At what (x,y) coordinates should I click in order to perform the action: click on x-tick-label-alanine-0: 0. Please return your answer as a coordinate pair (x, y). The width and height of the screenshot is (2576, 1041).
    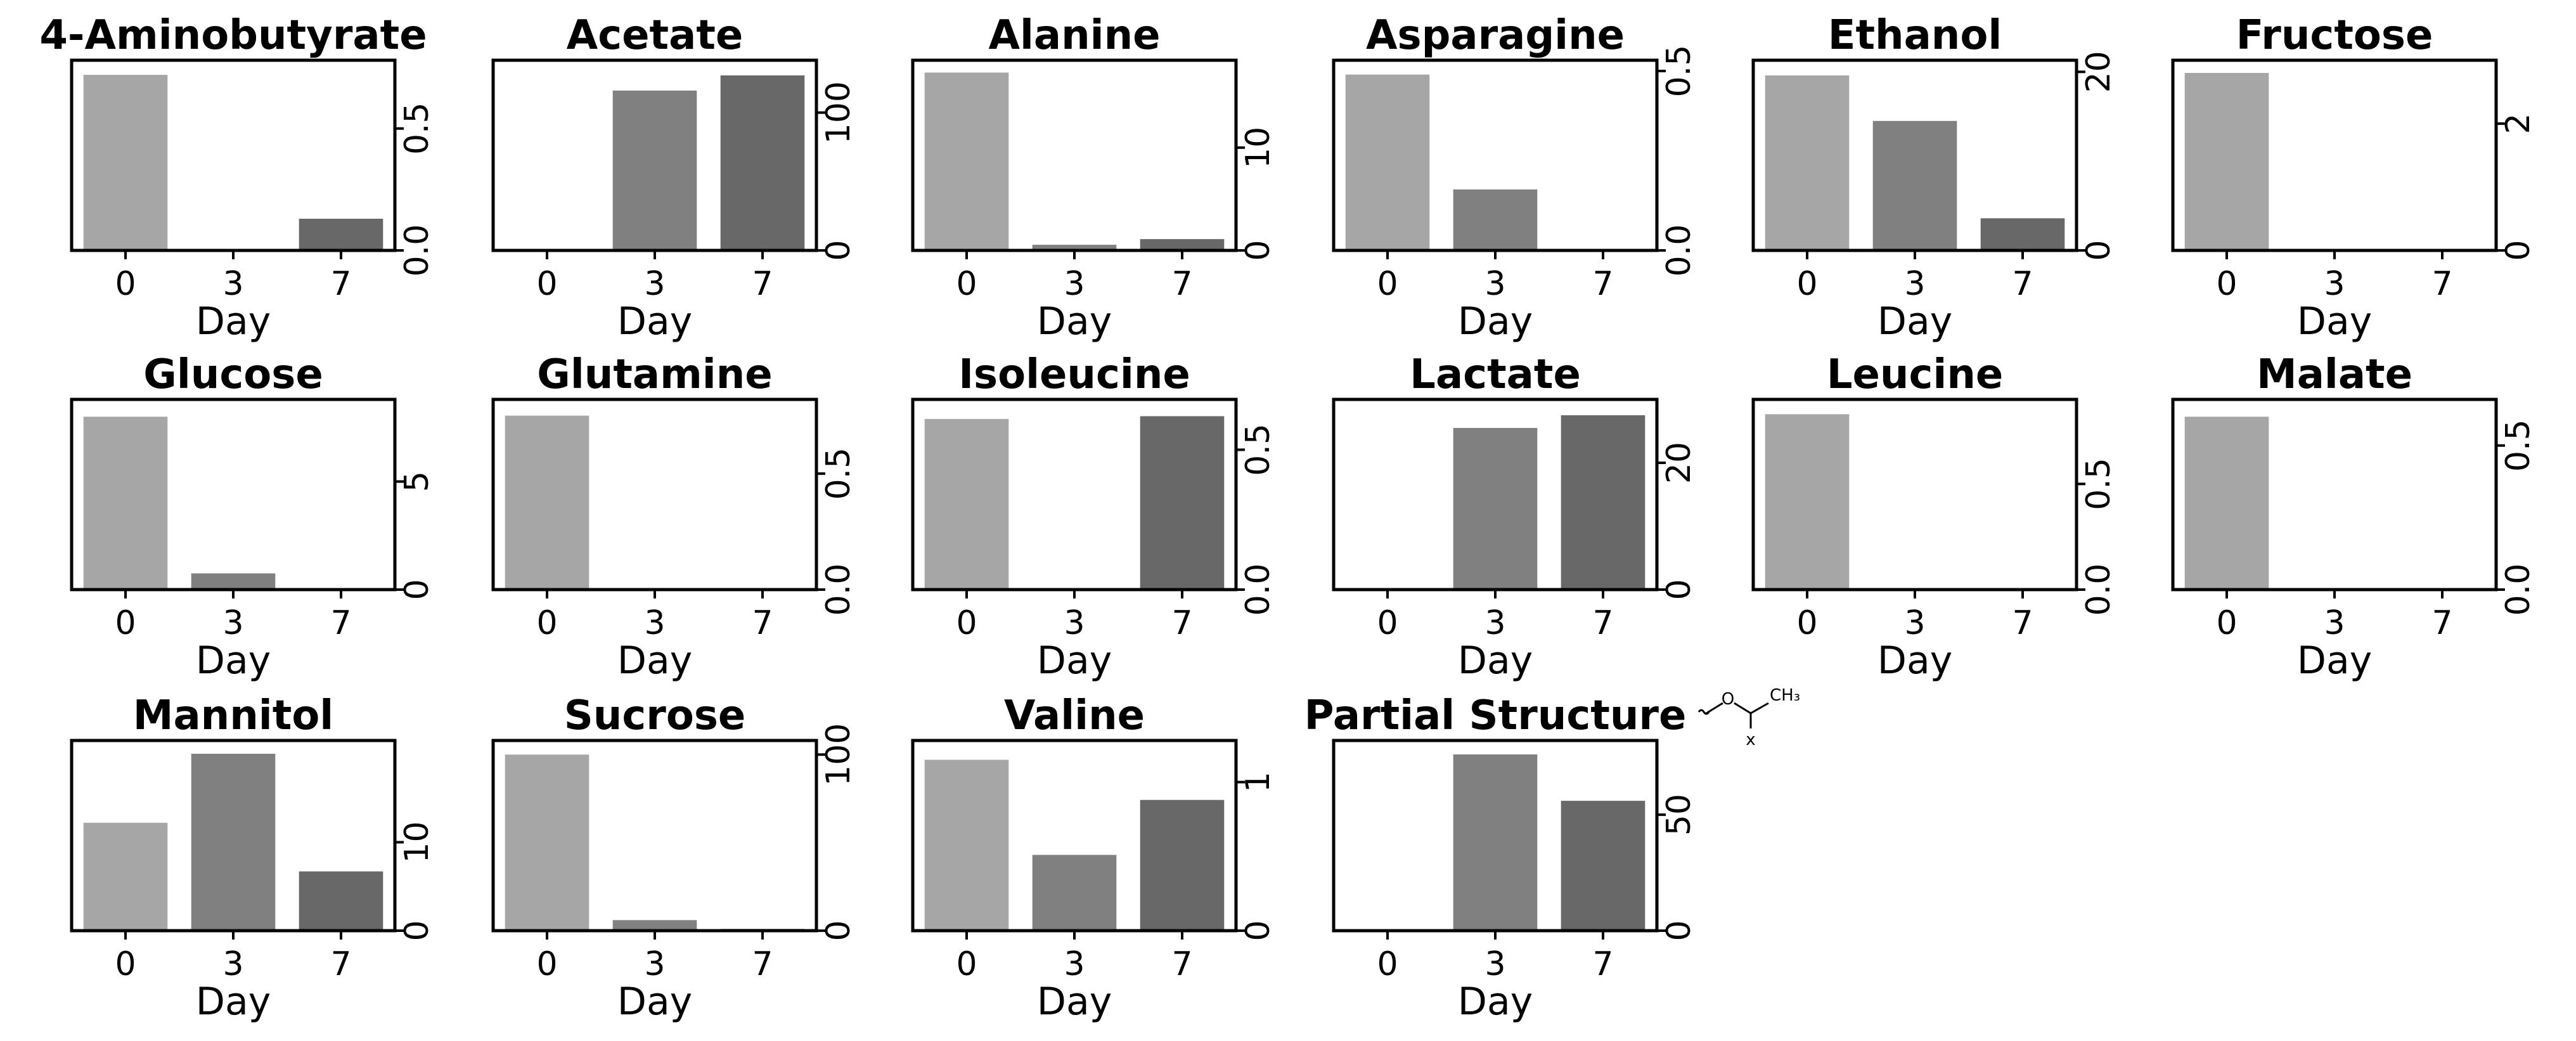
    Looking at the image, I should click on (966, 284).